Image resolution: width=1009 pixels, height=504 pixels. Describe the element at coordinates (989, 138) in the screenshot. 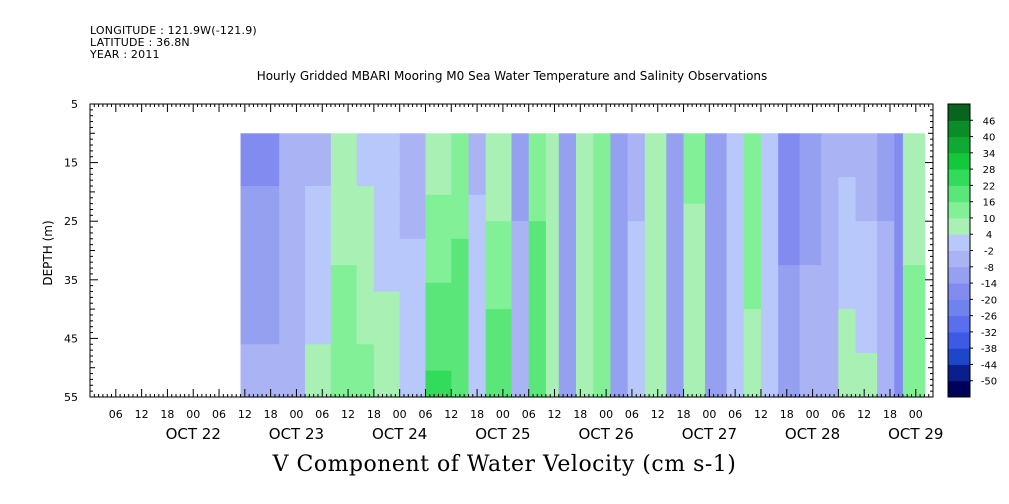

I see `colorbar-label: 40` at that location.